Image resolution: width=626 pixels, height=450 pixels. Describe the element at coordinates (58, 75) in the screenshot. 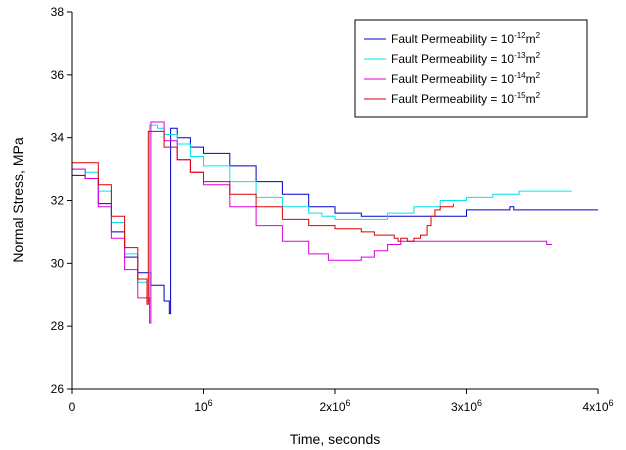

I see `y-tick-label: 36` at that location.